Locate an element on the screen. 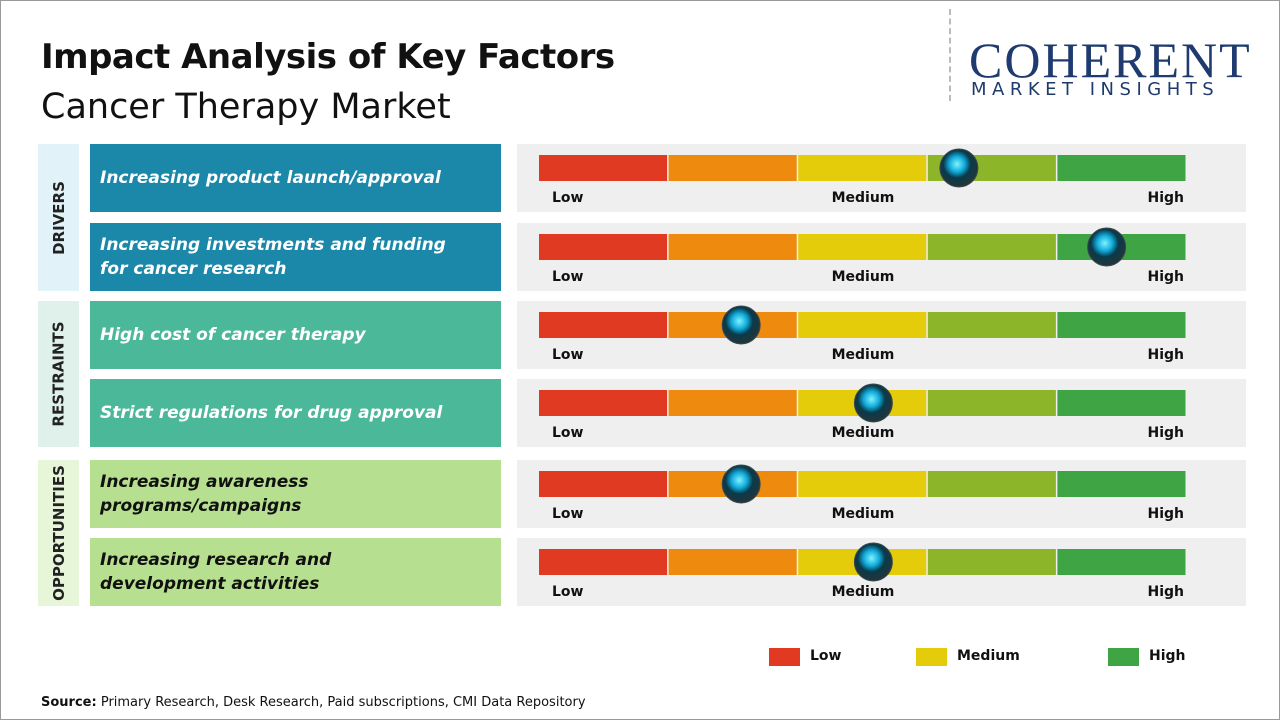 Image resolution: width=1280 pixels, height=720 pixels. title: Impact Analysis of Key Factors is located at coordinates (328, 57).